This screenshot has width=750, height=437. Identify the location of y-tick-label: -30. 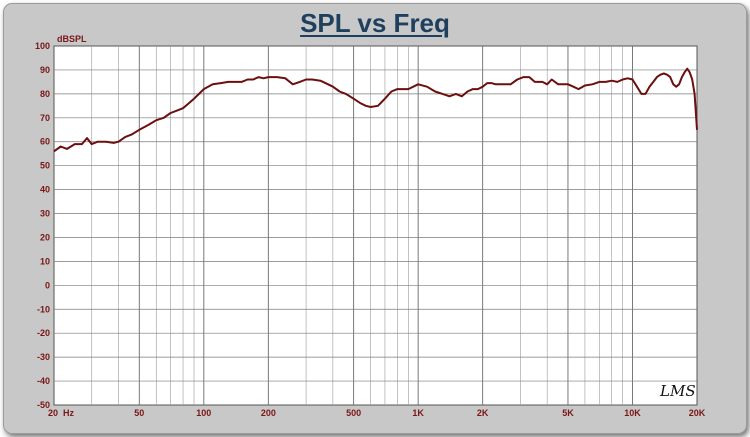
(43, 357).